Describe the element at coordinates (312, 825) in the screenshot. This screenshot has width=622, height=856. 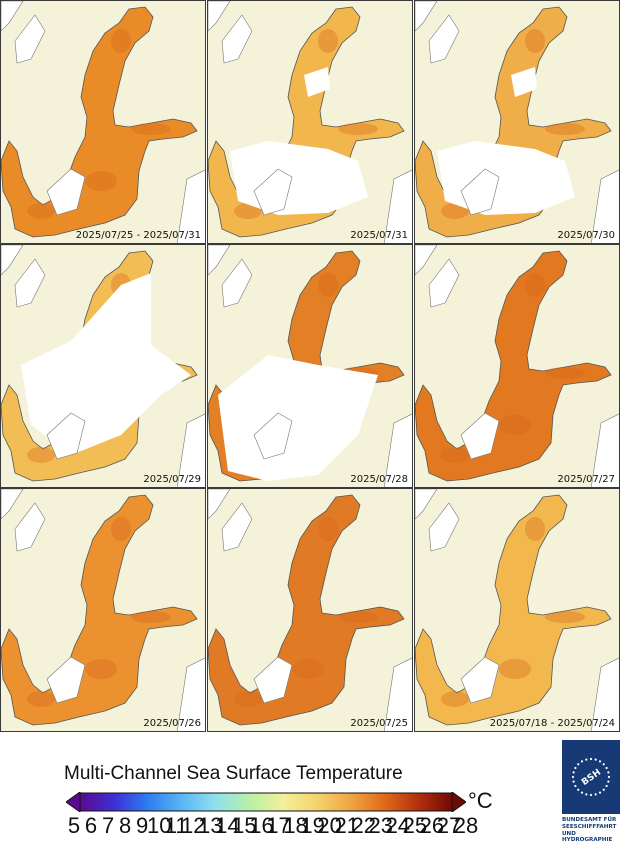
I see `colorbar-tick-label: 19` at that location.